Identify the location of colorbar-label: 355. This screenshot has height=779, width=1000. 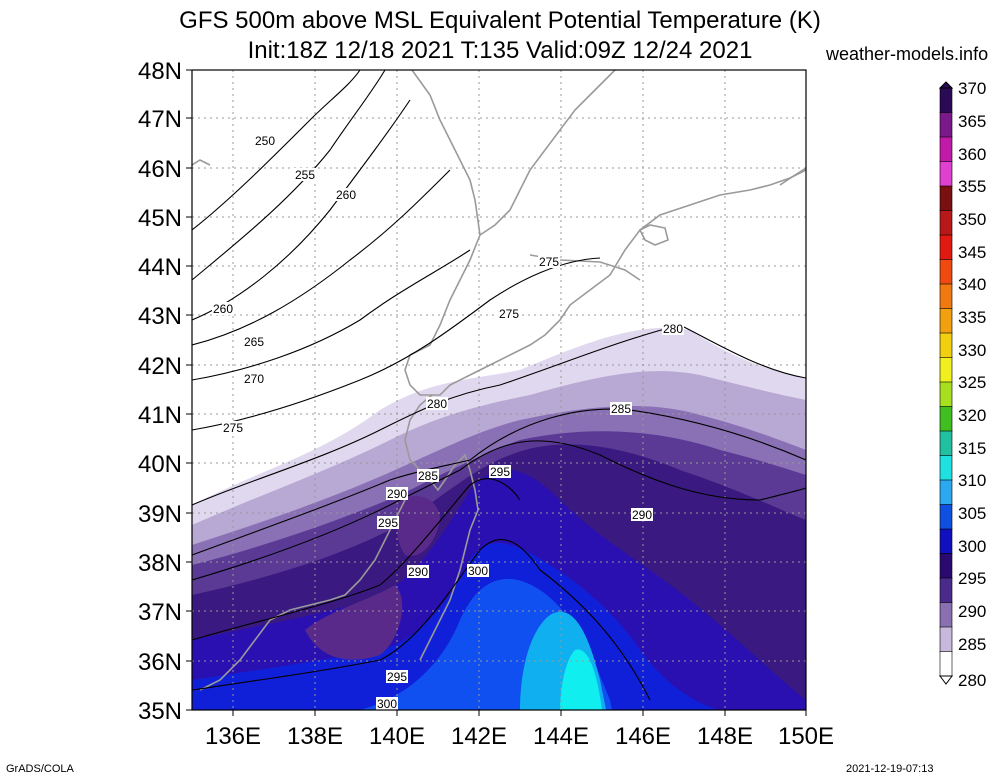
(972, 186).